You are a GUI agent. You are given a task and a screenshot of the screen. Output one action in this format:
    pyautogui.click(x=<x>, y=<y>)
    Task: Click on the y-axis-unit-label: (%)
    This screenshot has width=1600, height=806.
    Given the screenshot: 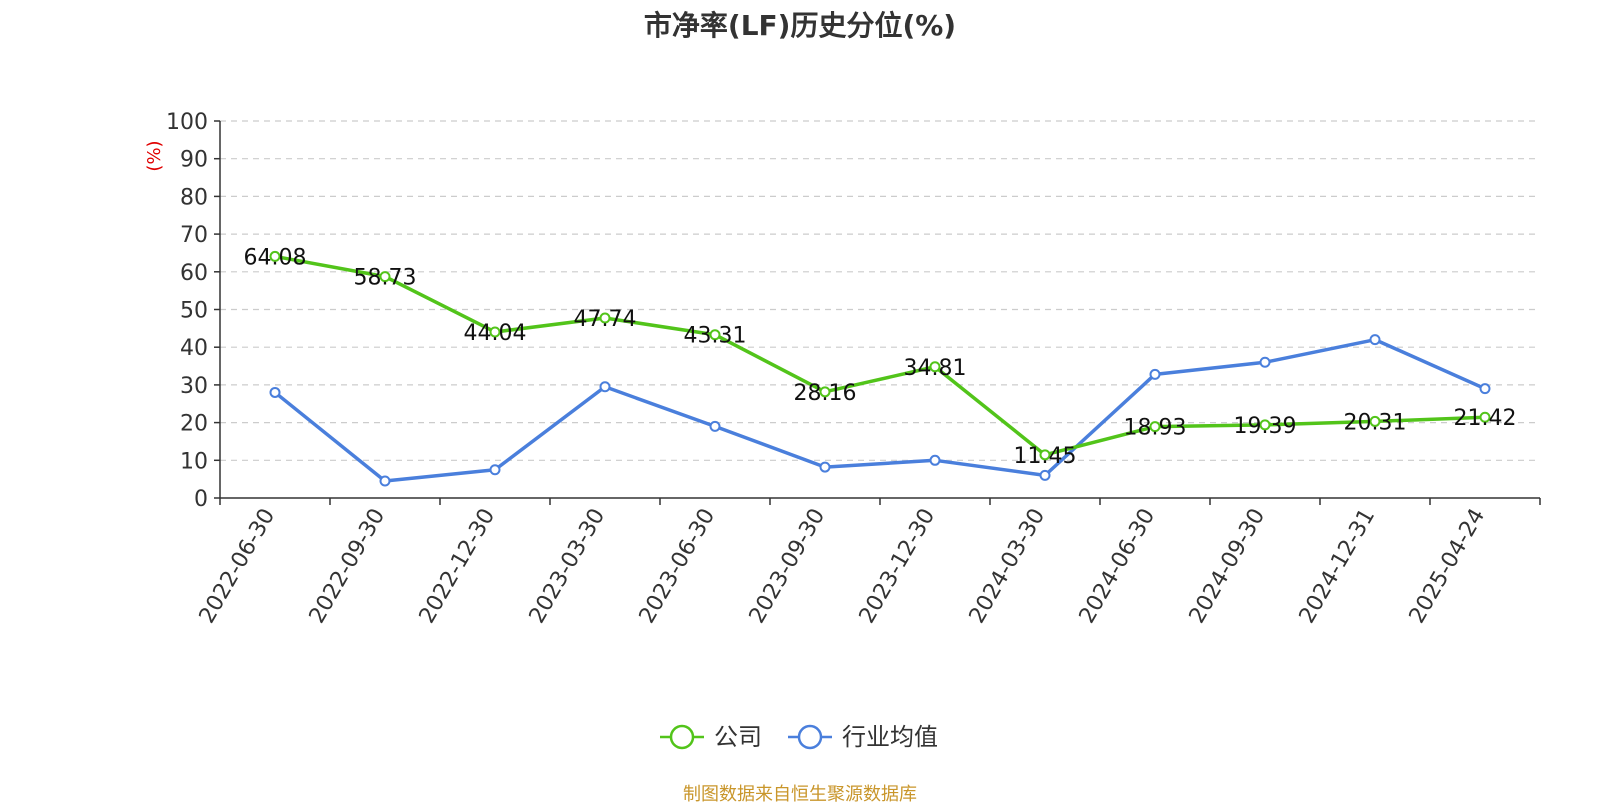 What is the action you would take?
    pyautogui.click(x=154, y=155)
    